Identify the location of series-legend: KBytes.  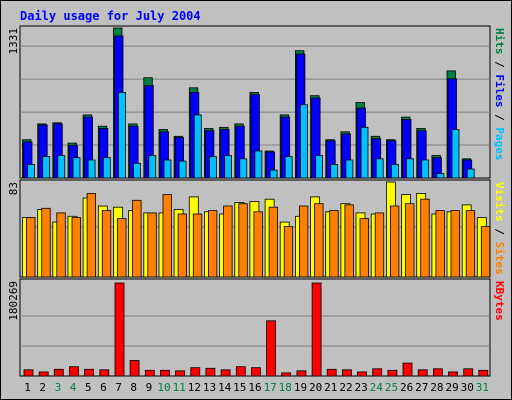
(499, 301).